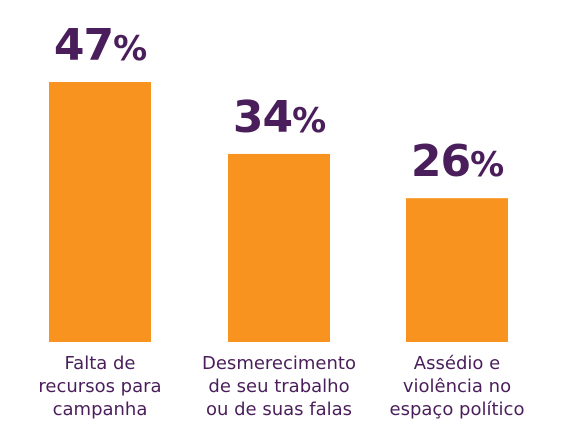  Describe the element at coordinates (99, 386) in the screenshot. I see `category-label-1: Falta de recursos para campanha` at that location.